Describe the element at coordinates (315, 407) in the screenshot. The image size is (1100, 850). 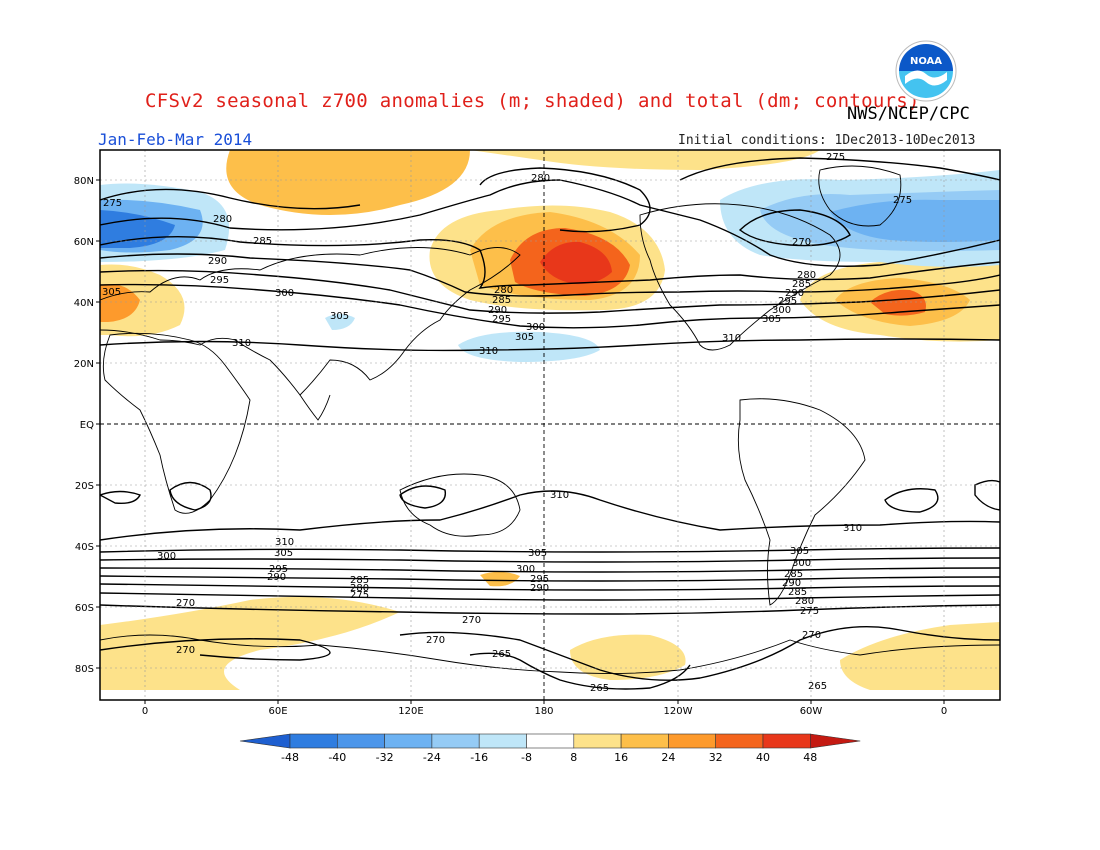
I see `coast-india` at that location.